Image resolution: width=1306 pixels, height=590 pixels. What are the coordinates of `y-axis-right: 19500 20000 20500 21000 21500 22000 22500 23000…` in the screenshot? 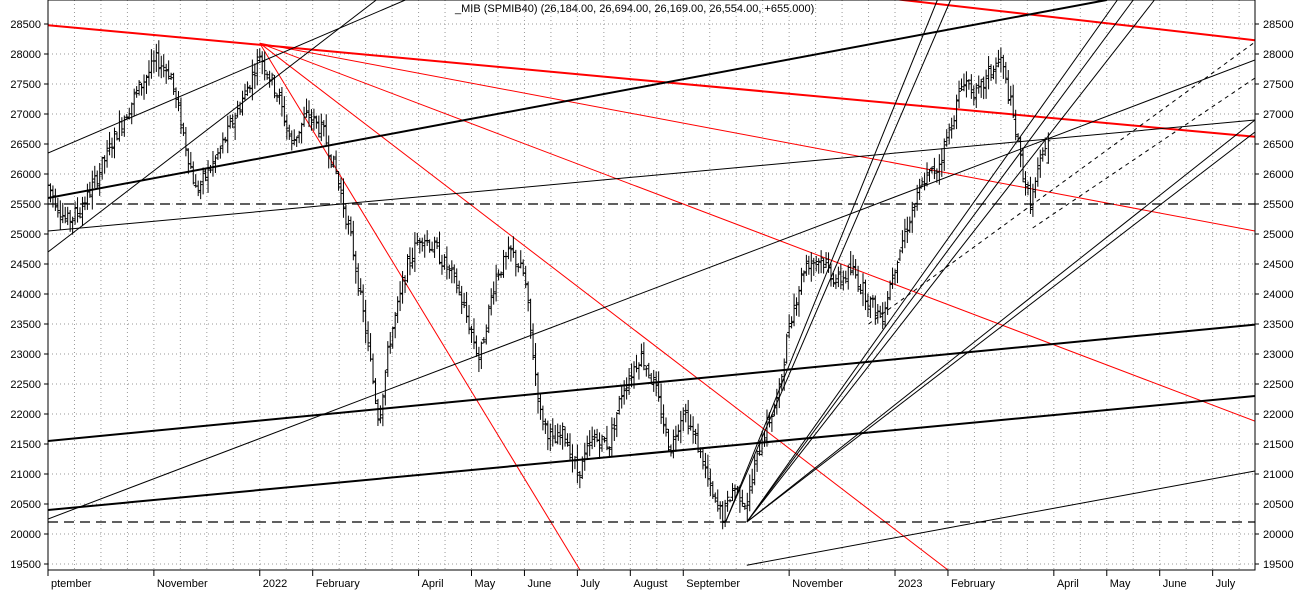 It's located at (1278, 295).